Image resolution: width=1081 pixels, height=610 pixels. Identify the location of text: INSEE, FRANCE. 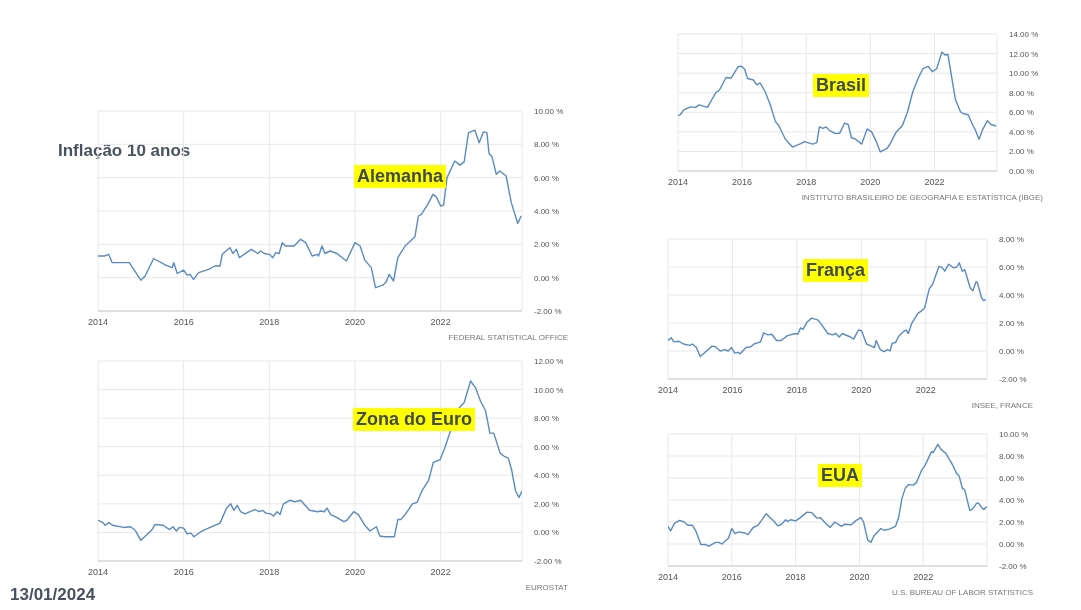
(1002, 405).